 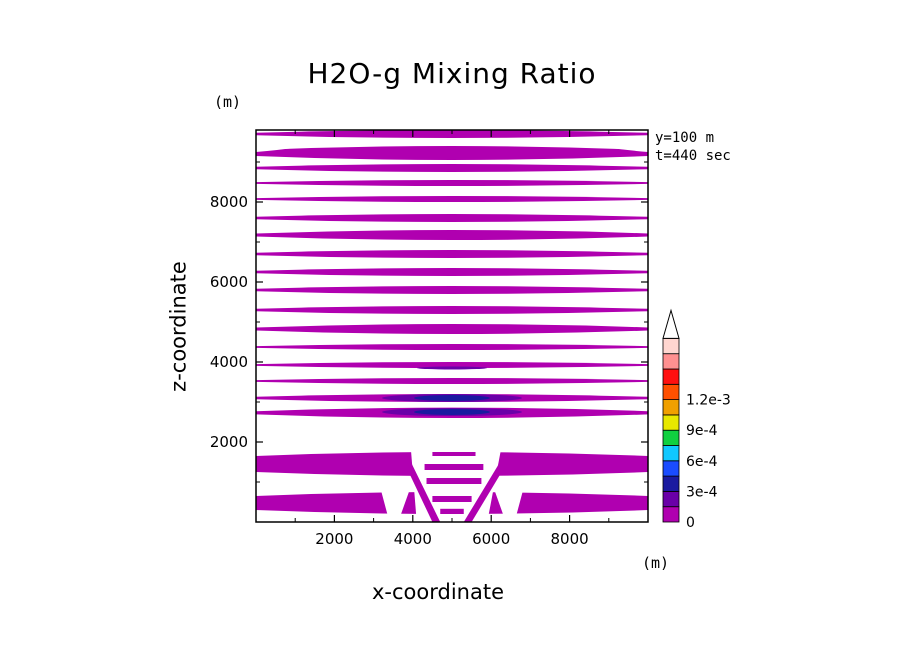 What do you see at coordinates (690, 523) in the screenshot?
I see `colorbar-label: 0` at bounding box center [690, 523].